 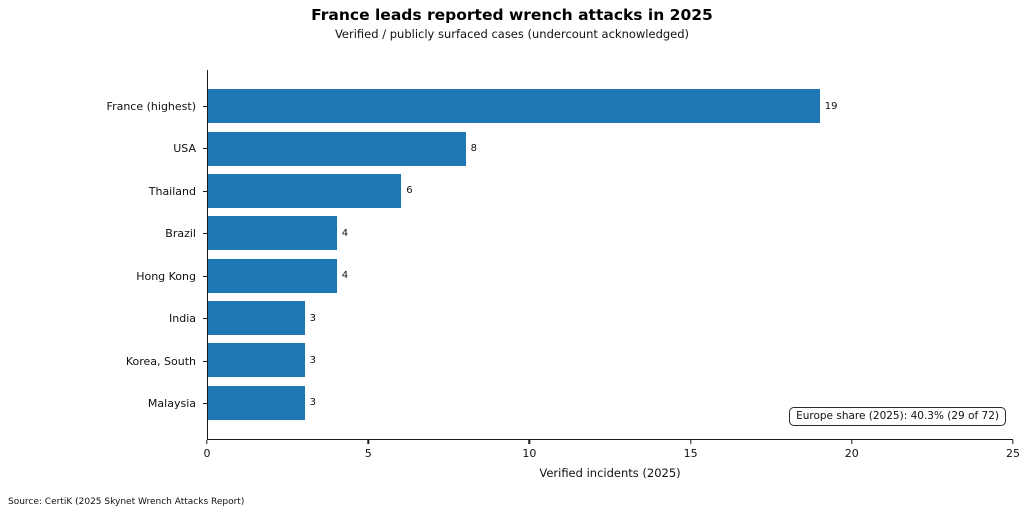 I want to click on x-tick-label: 20, so click(x=851, y=453).